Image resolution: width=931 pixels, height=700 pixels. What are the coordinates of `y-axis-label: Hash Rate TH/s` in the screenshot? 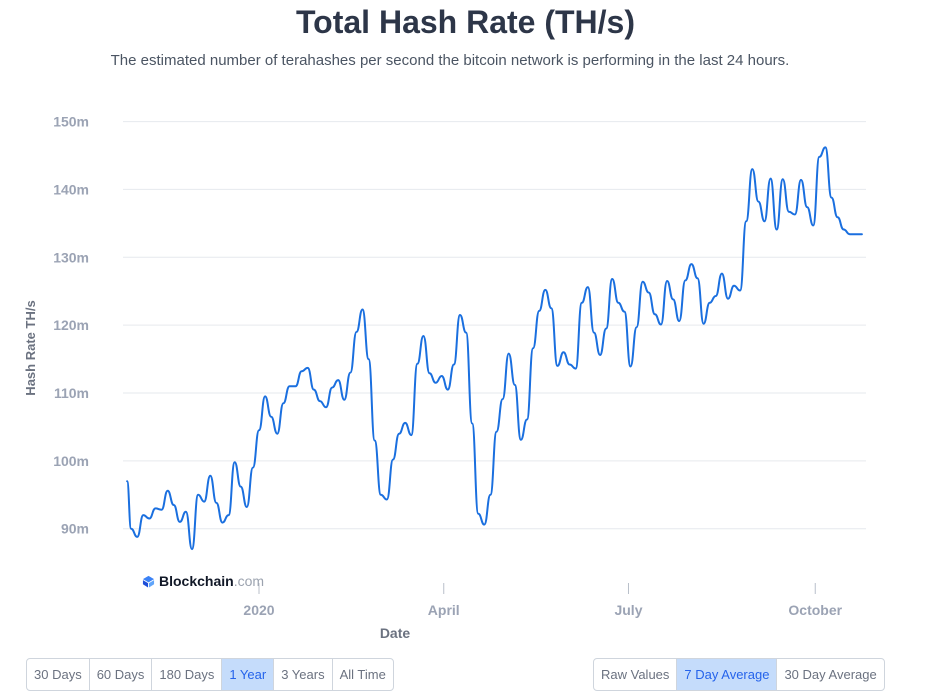 It's located at (30, 347).